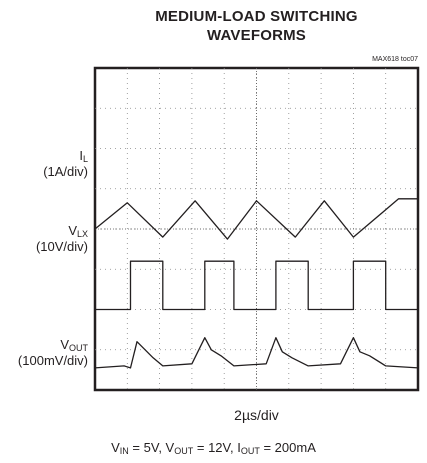 The height and width of the screenshot is (463, 427). Describe the element at coordinates (256, 415) in the screenshot. I see `x-axis-label: 2µs/div` at that location.